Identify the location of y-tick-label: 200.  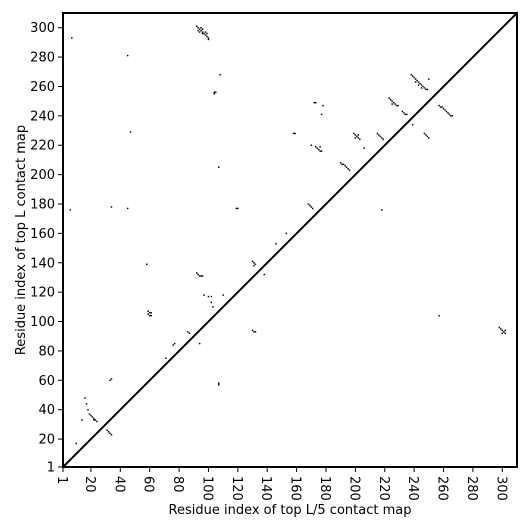
(42, 175).